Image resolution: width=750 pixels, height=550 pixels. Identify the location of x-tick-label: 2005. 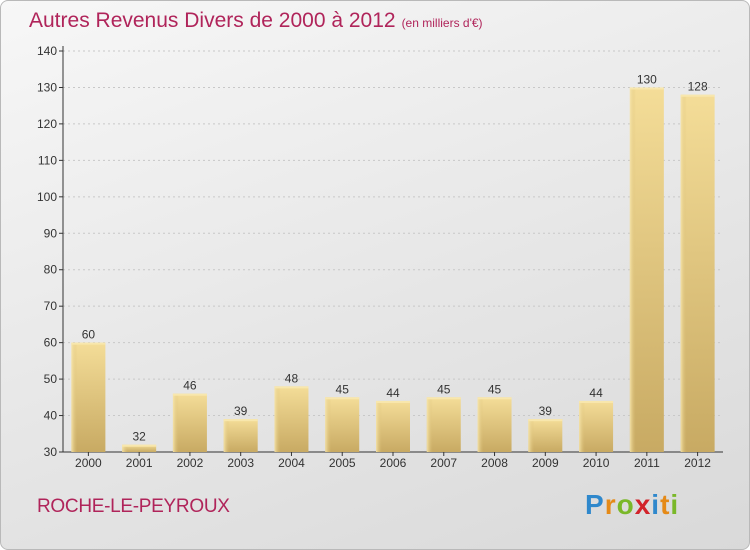
(342, 463).